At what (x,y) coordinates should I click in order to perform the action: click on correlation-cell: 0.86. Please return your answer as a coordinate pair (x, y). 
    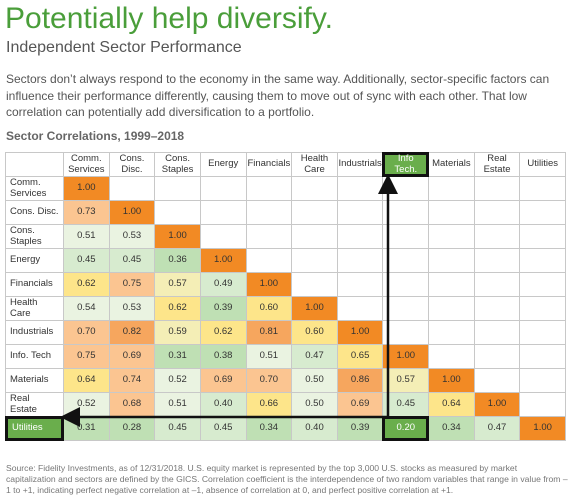
    Looking at the image, I should click on (360, 380).